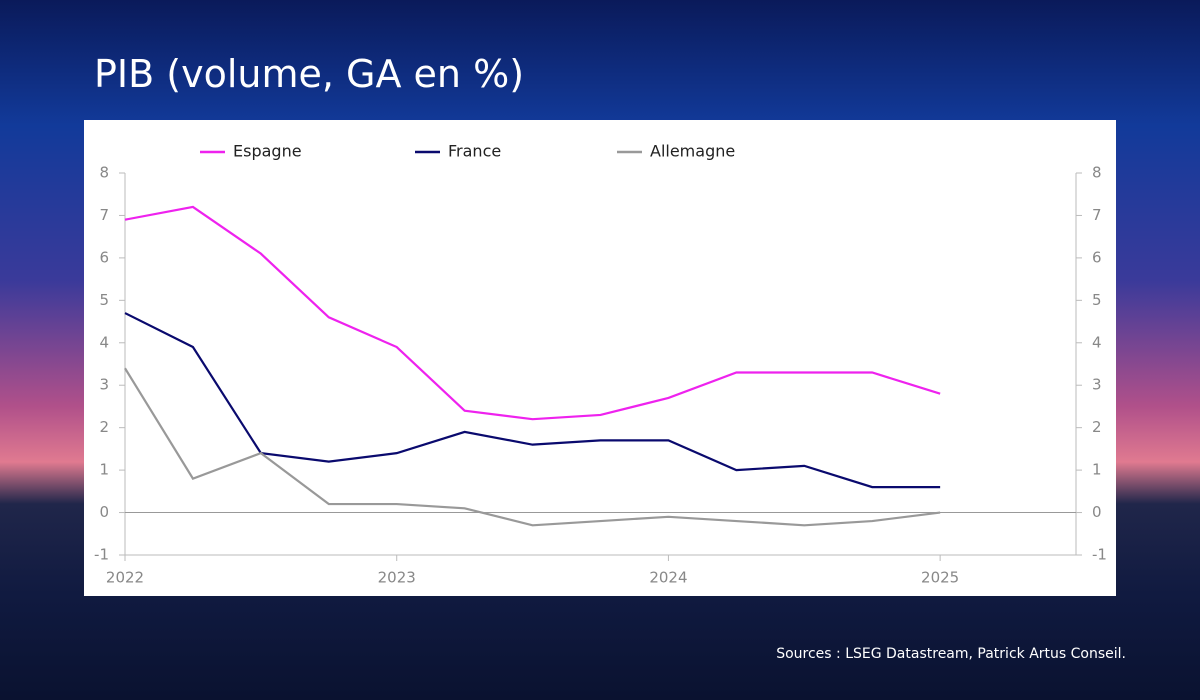 The width and height of the screenshot is (1200, 700). What do you see at coordinates (267, 151) in the screenshot?
I see `legend-label: Espagne` at bounding box center [267, 151].